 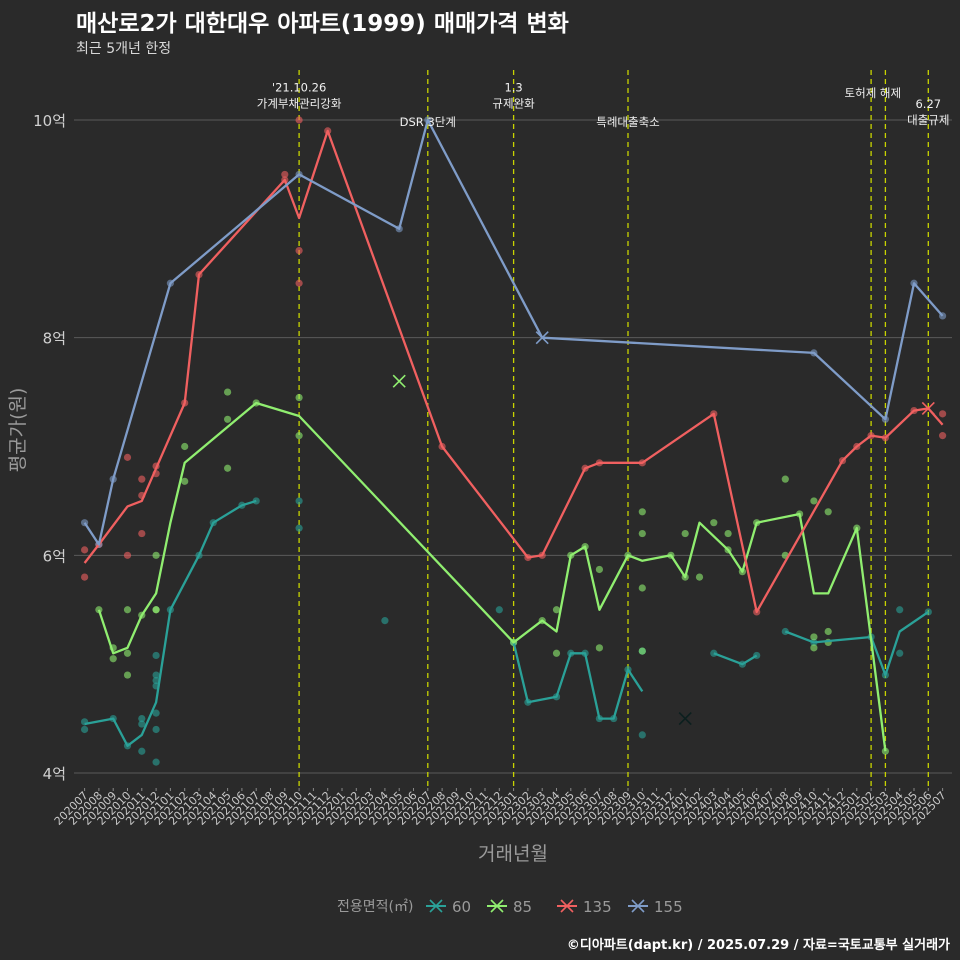 I want to click on legend-title: 전용면적(㎡), so click(x=375, y=907).